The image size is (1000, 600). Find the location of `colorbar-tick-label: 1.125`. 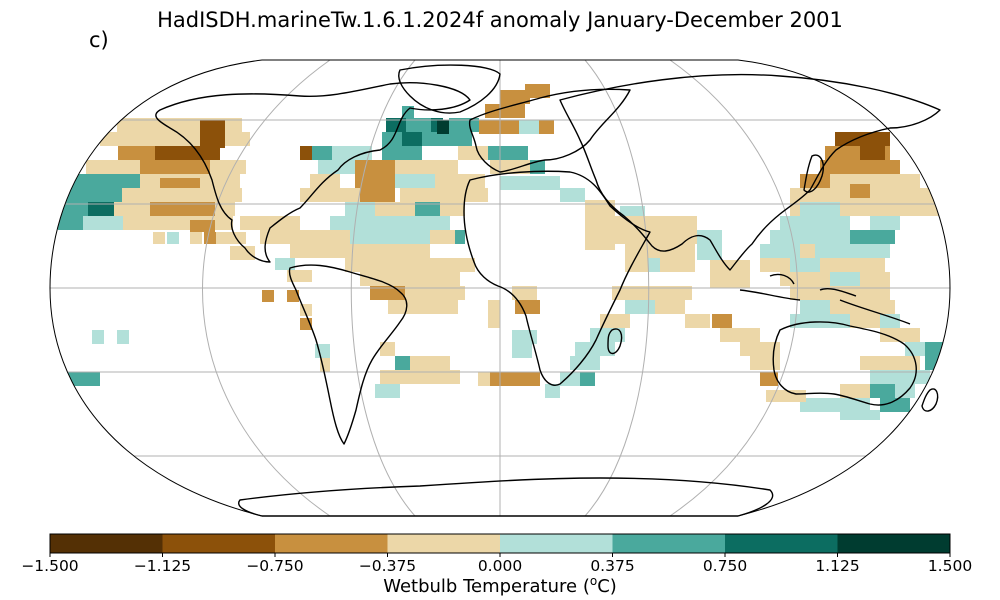

colorbar-tick-label: 1.125 is located at coordinates (837, 566).